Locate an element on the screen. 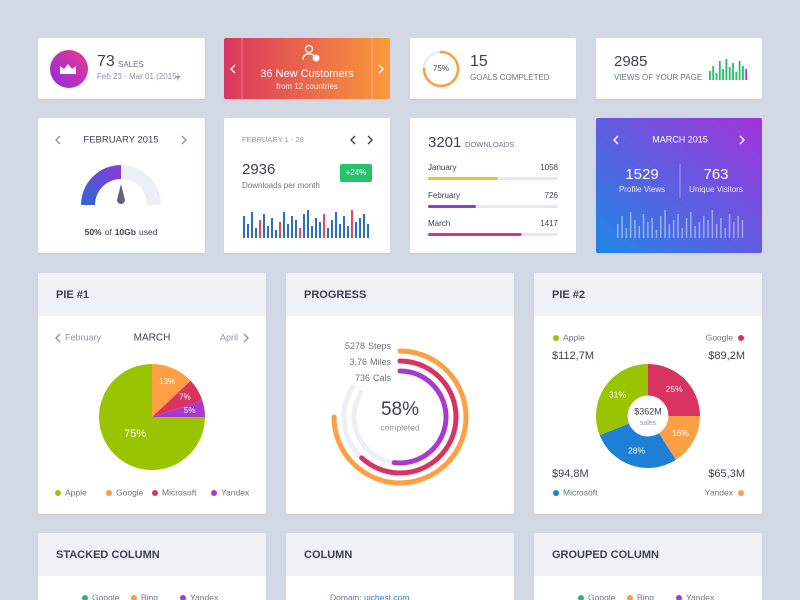 The image size is (800, 600). legend-label: Bing is located at coordinates (149, 596).